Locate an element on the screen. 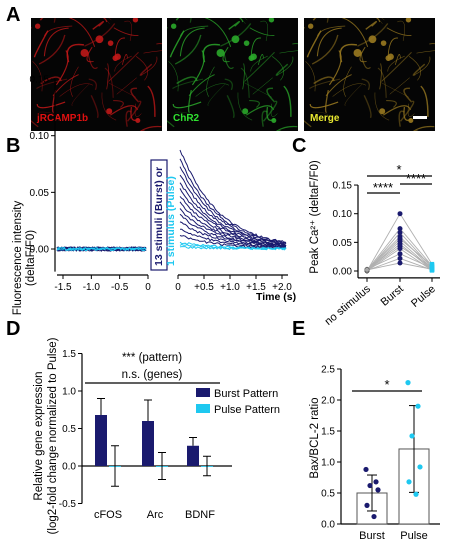 This screenshot has width=449, height=550. panel-b-traces is located at coordinates (171, 201).